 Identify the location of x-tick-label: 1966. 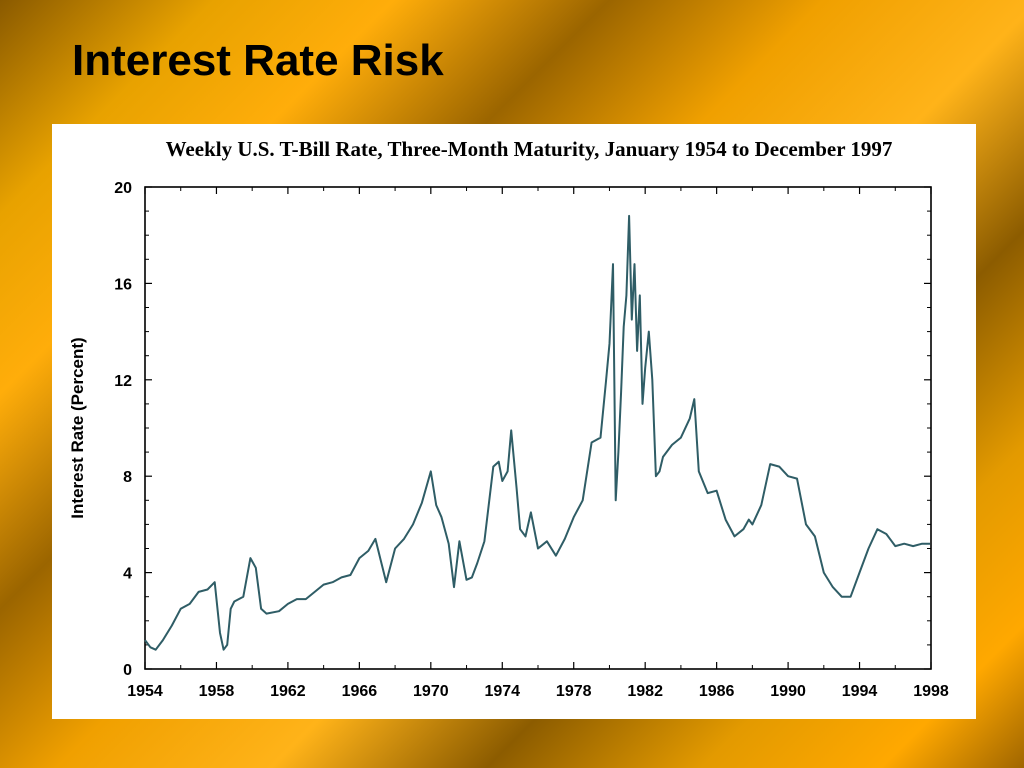
(360, 691).